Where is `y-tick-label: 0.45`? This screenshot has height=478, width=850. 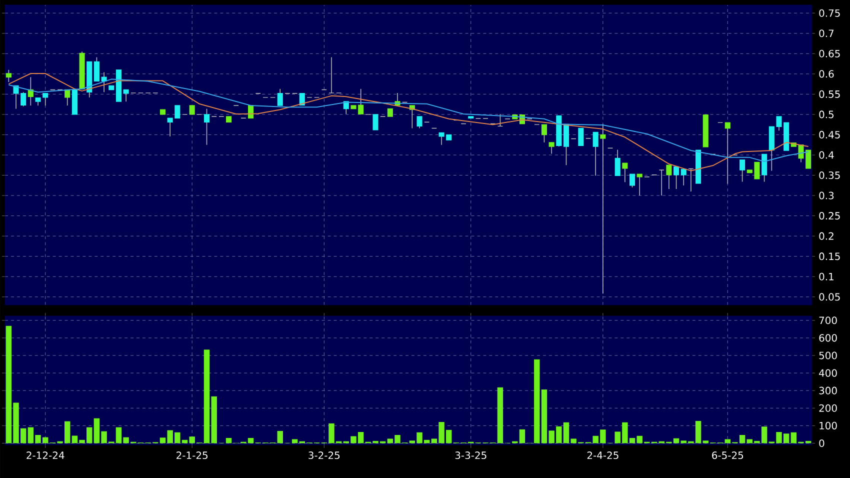 y-tick-label: 0.45 is located at coordinates (829, 134).